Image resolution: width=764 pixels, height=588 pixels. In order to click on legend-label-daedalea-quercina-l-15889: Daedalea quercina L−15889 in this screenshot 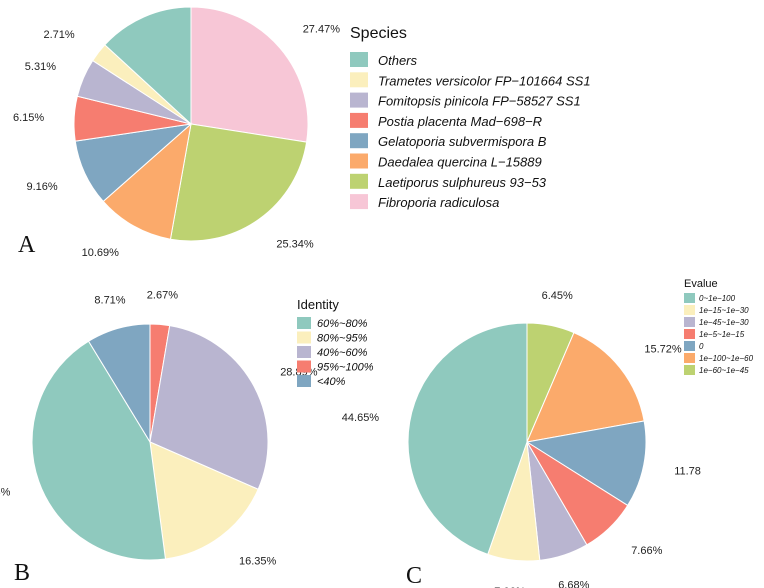, I will do `click(460, 162)`.